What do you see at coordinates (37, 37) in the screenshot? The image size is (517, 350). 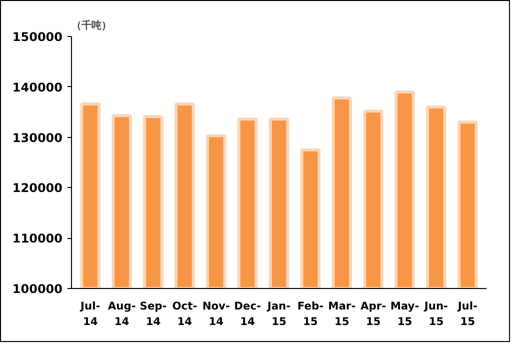 I see `y-tick-label: 150000` at bounding box center [37, 37].